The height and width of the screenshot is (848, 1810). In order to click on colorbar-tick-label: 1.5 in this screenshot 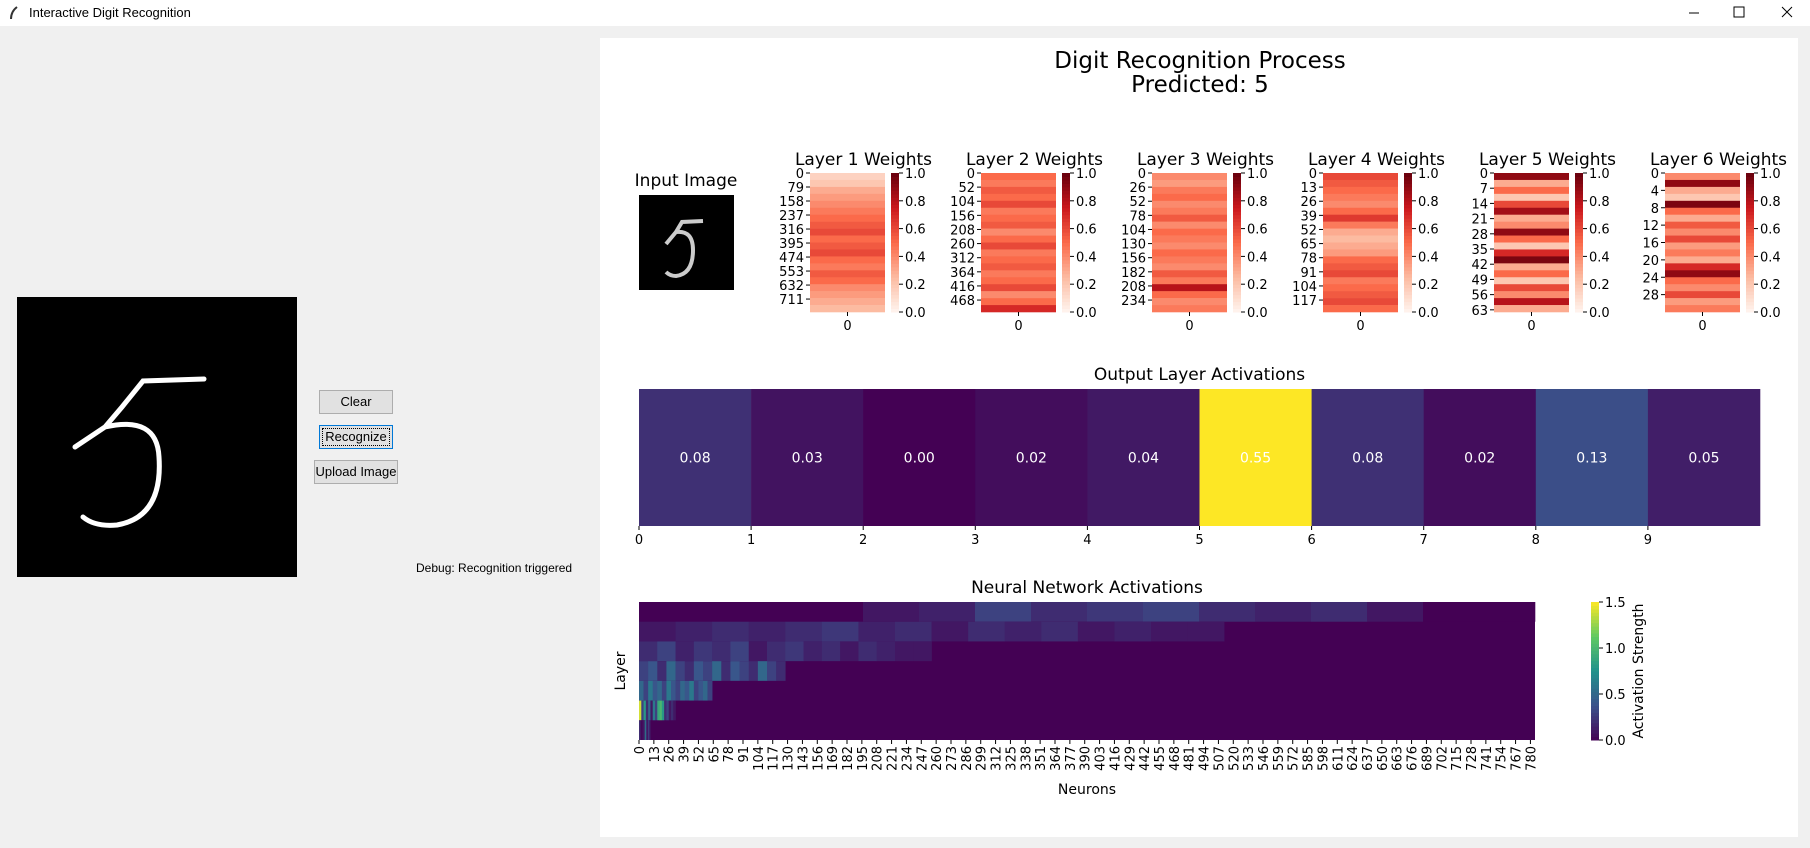, I will do `click(1615, 603)`.